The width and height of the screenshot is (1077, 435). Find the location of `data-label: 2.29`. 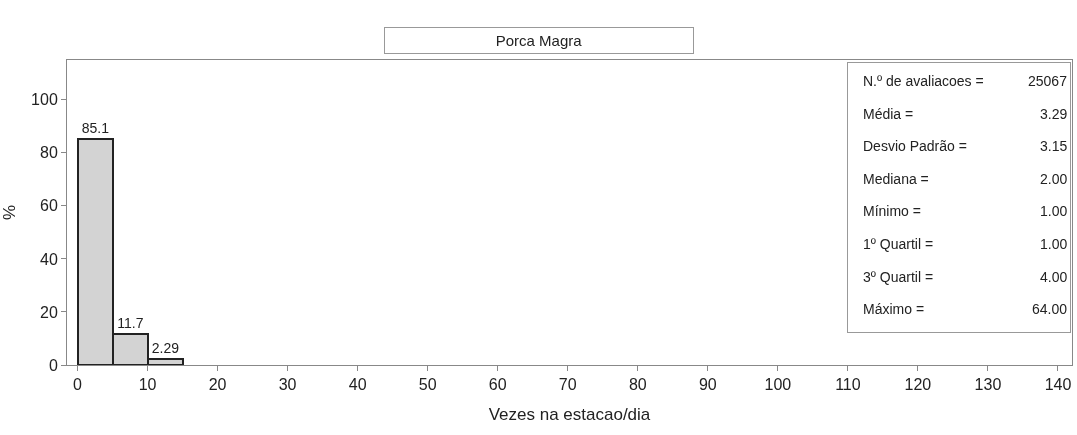

data-label: 2.29 is located at coordinates (165, 348).